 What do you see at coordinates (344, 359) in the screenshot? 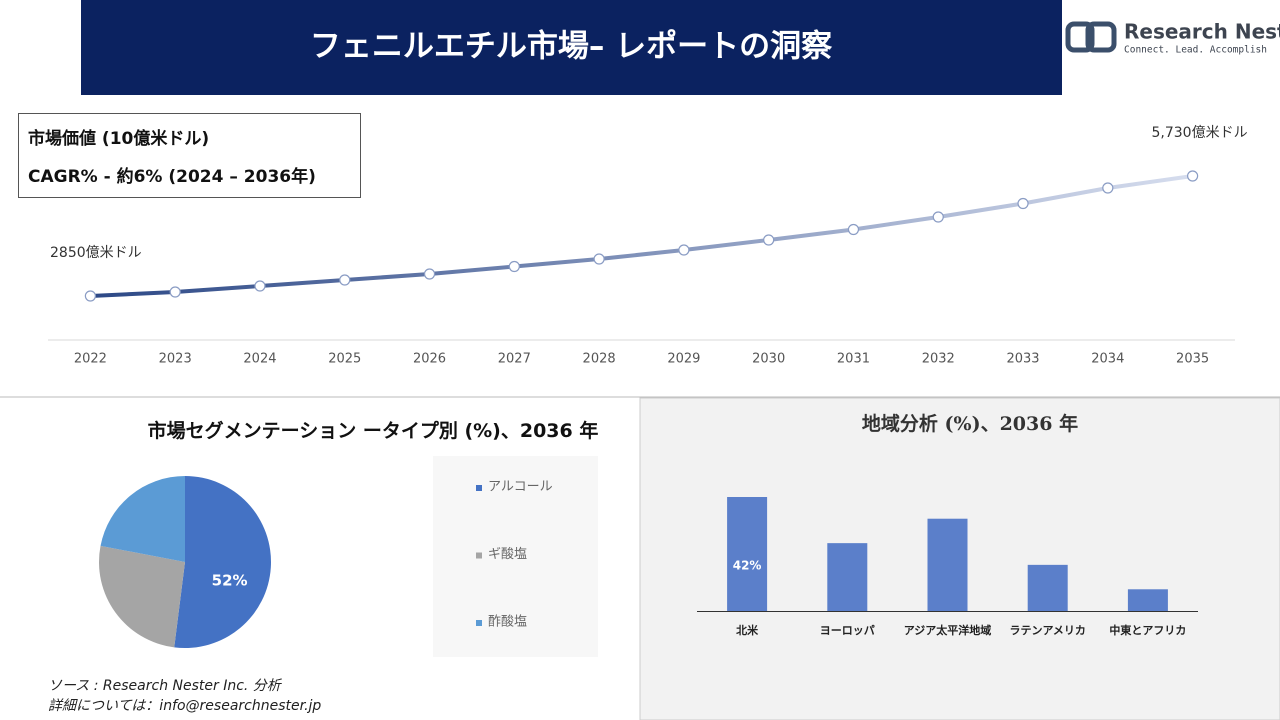
I see `x-tick-label: 2025` at bounding box center [344, 359].